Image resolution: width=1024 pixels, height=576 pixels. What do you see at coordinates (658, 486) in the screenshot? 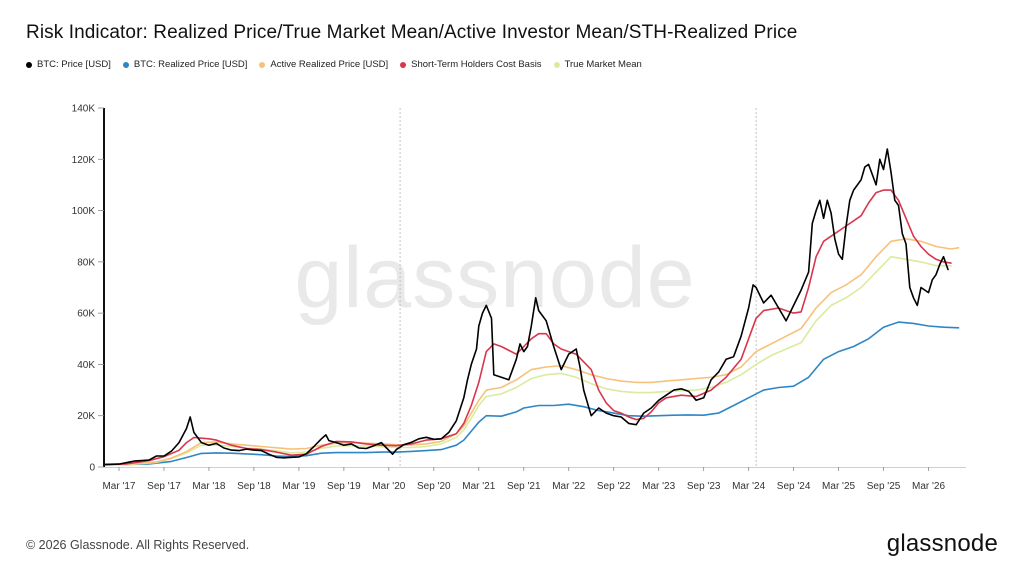
I see `x-tick-label: Mar '23` at bounding box center [658, 486].